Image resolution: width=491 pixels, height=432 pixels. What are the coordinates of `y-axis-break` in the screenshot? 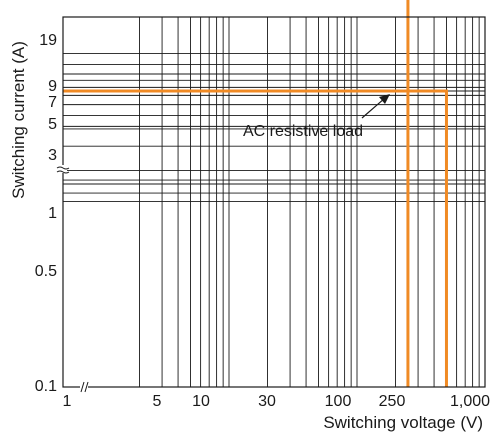 It's located at (63, 169).